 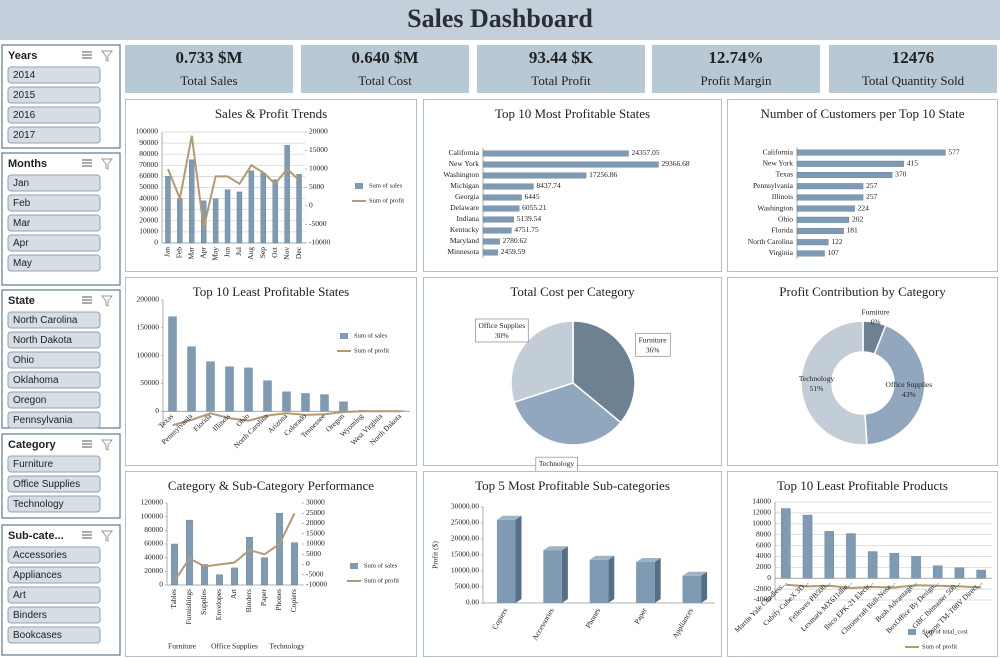 What do you see at coordinates (526, 229) in the screenshot?
I see `data-label: 4751.75` at bounding box center [526, 229].